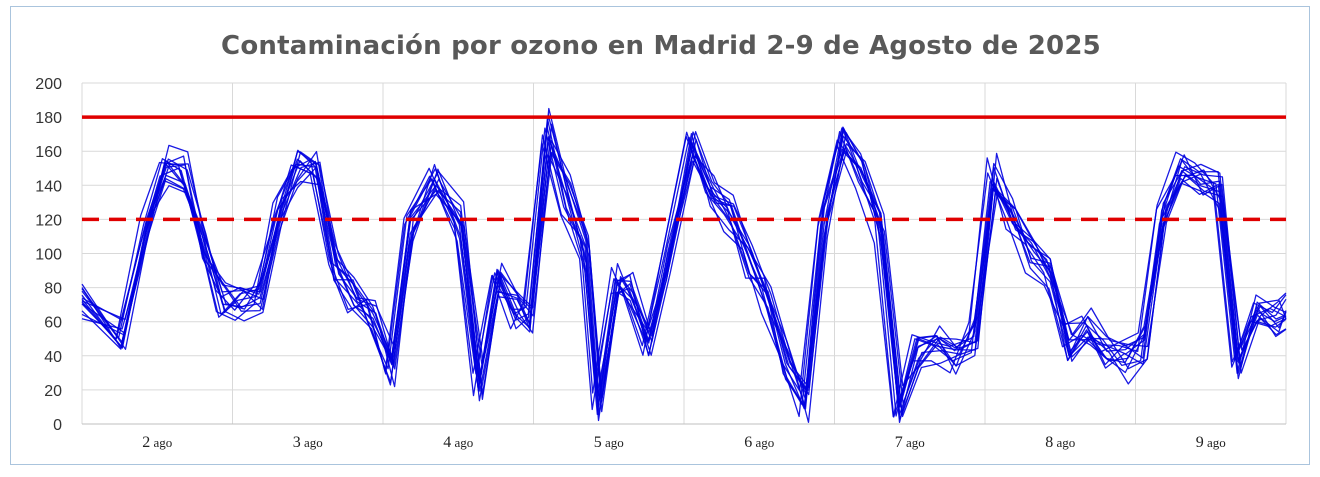 The height and width of the screenshot is (477, 1320). What do you see at coordinates (53, 357) in the screenshot?
I see `y-tick-label: 40` at bounding box center [53, 357].